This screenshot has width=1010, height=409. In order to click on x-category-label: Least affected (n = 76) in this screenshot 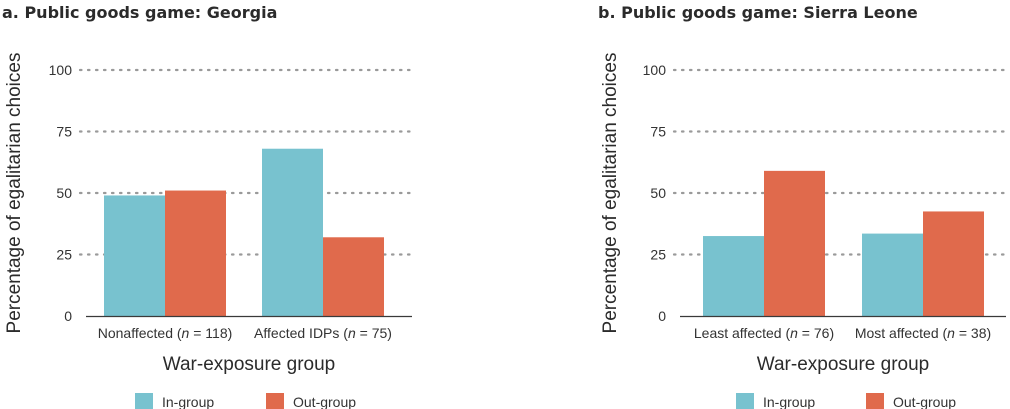, I will do `click(764, 333)`.